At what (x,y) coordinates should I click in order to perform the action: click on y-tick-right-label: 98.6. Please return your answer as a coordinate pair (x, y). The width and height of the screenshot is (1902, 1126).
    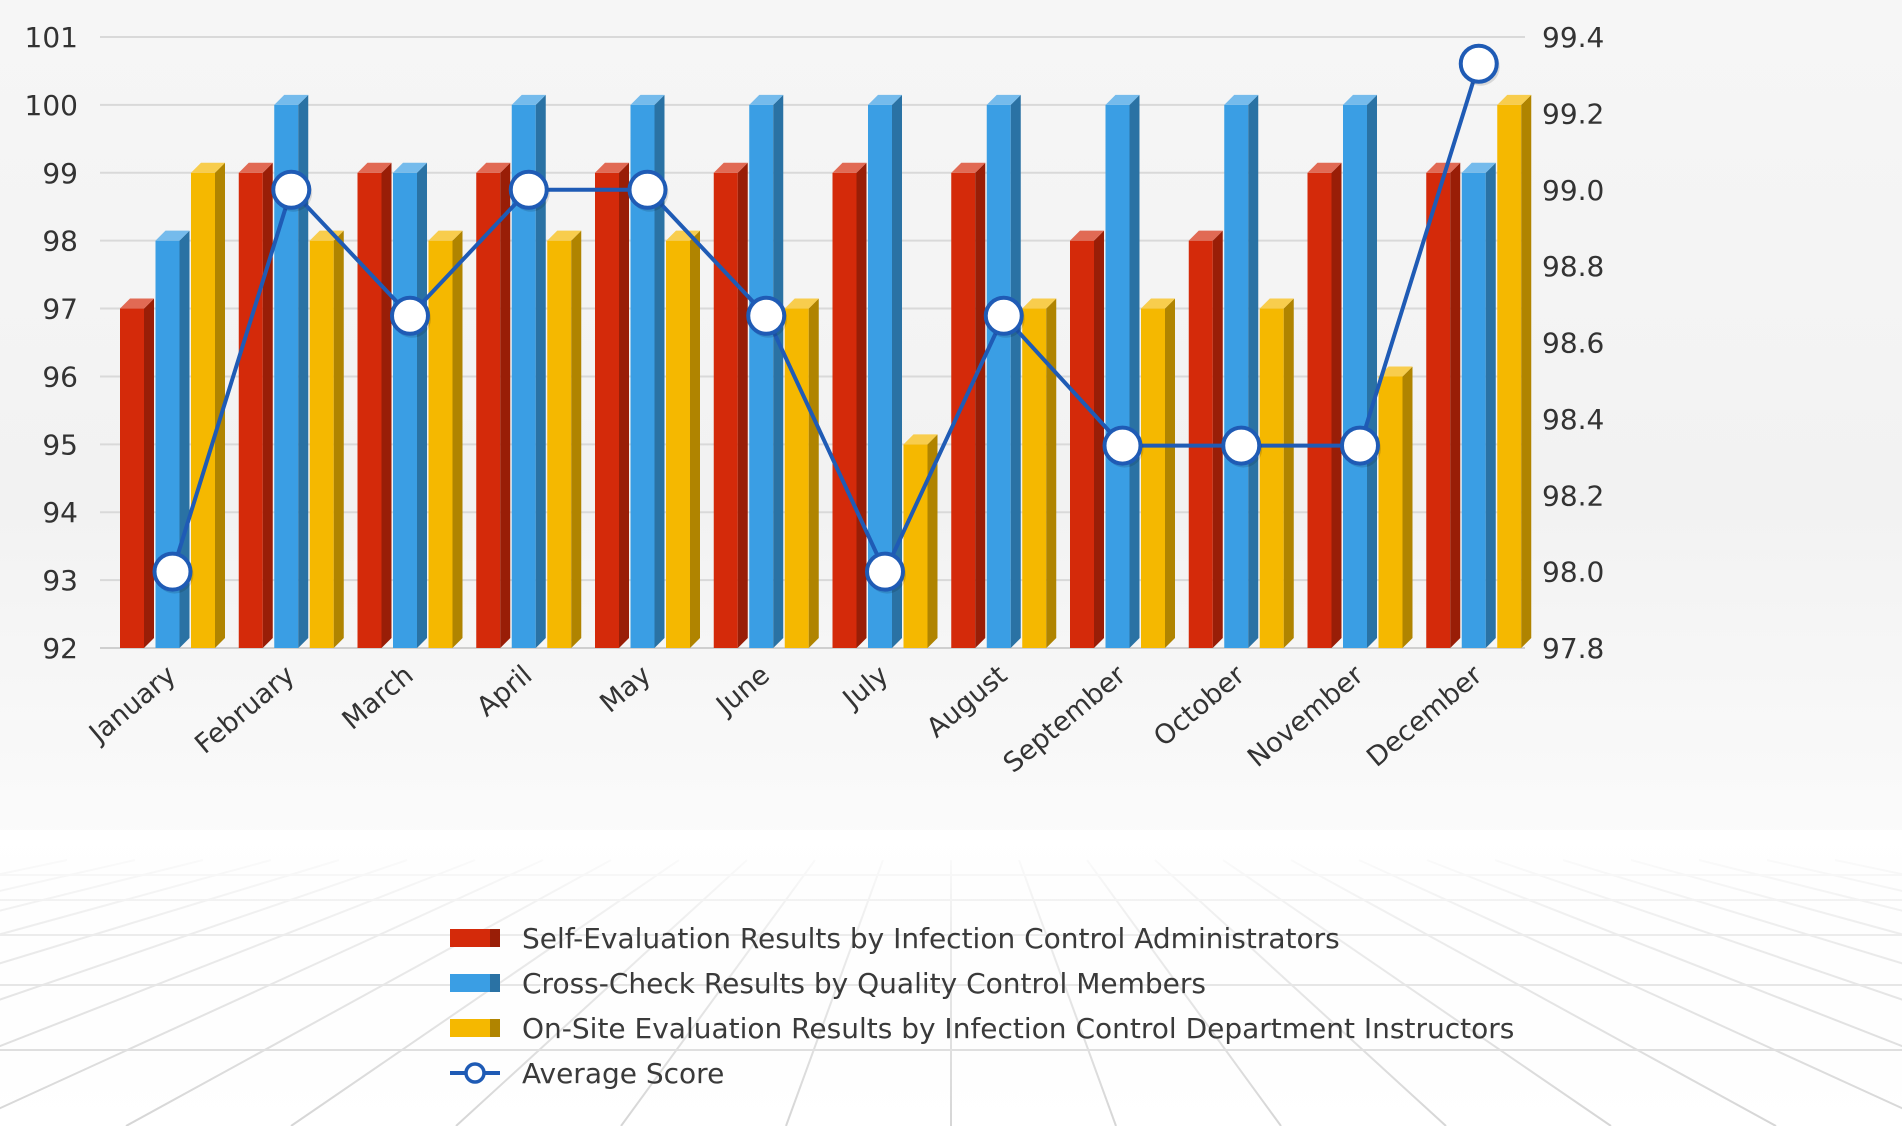
    Looking at the image, I should click on (1573, 343).